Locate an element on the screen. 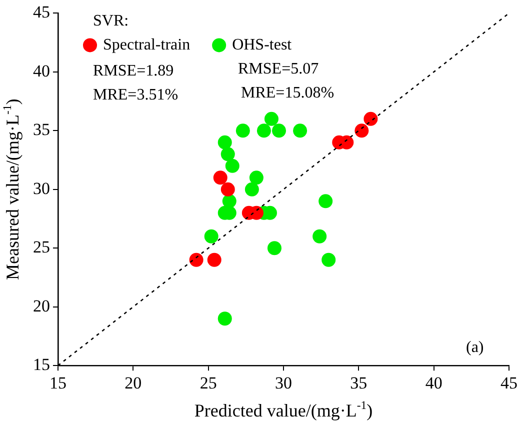 The image size is (525, 423). annotation: RMSE=5.07 is located at coordinates (278, 69).